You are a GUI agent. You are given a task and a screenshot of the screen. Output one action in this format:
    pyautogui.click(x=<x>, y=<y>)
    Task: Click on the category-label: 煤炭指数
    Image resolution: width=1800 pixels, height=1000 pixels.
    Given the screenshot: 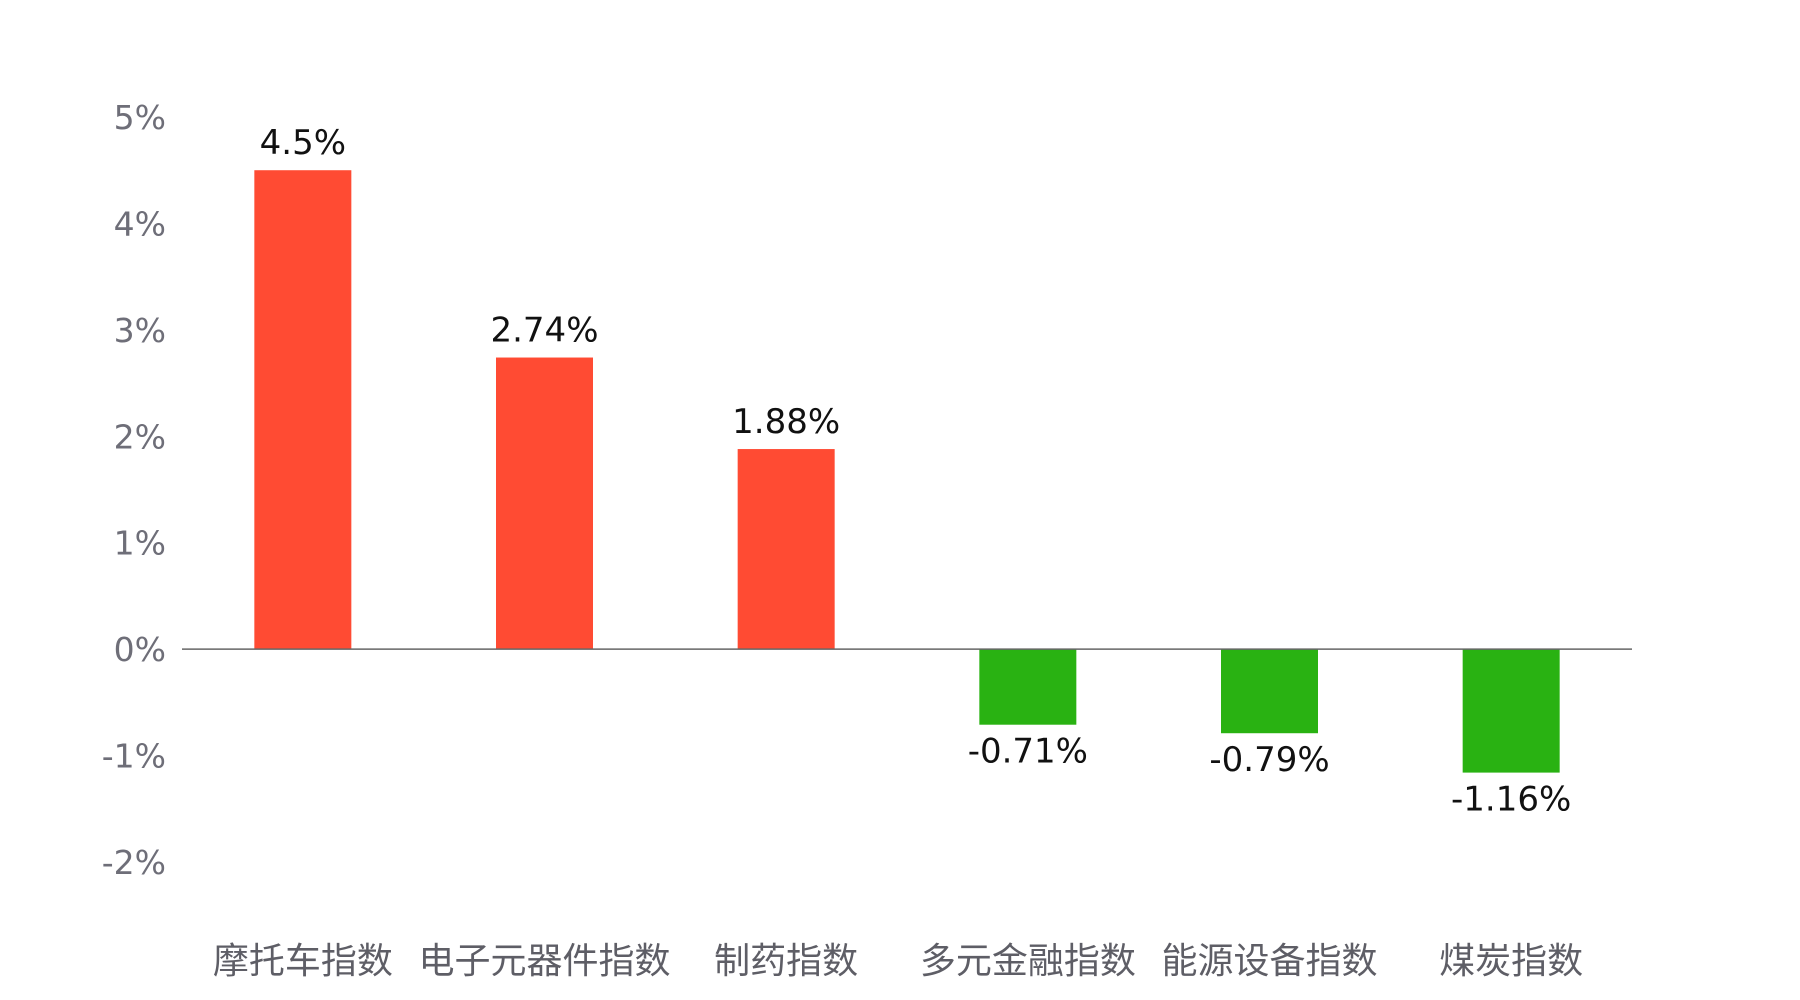 What is the action you would take?
    pyautogui.click(x=1511, y=961)
    